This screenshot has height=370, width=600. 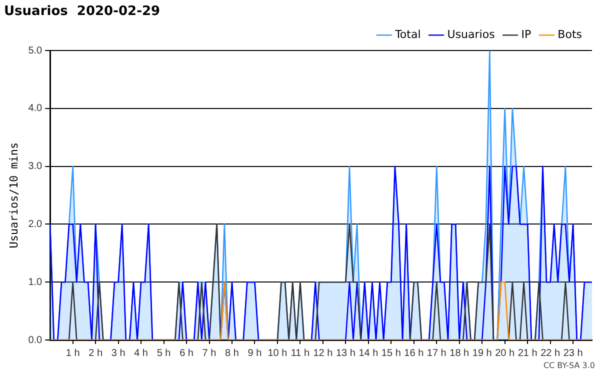 What do you see at coordinates (569, 365) in the screenshot?
I see `text: CC BY-SA 3.0` at bounding box center [569, 365].